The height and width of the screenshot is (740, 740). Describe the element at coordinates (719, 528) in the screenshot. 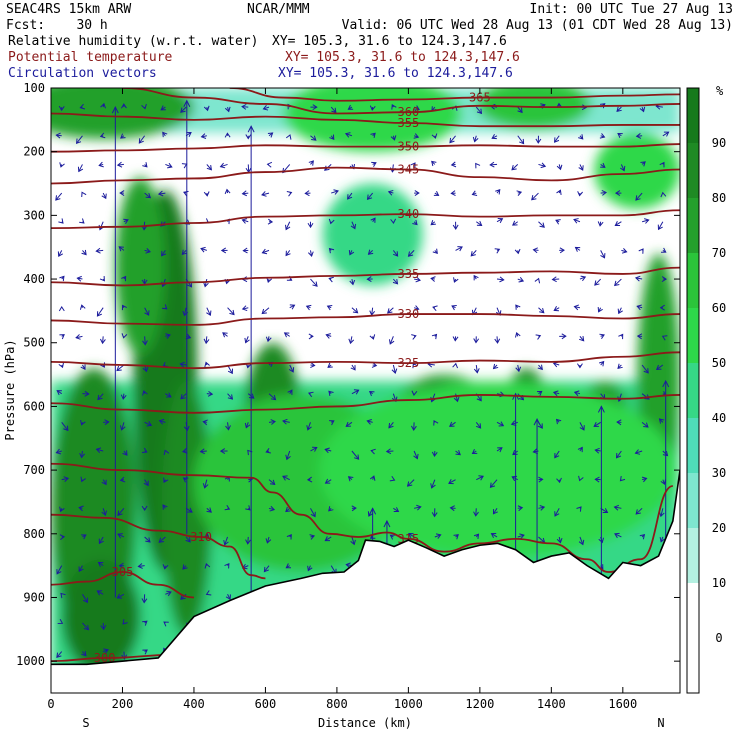

I see `colorbar-tick-label: 20` at that location.